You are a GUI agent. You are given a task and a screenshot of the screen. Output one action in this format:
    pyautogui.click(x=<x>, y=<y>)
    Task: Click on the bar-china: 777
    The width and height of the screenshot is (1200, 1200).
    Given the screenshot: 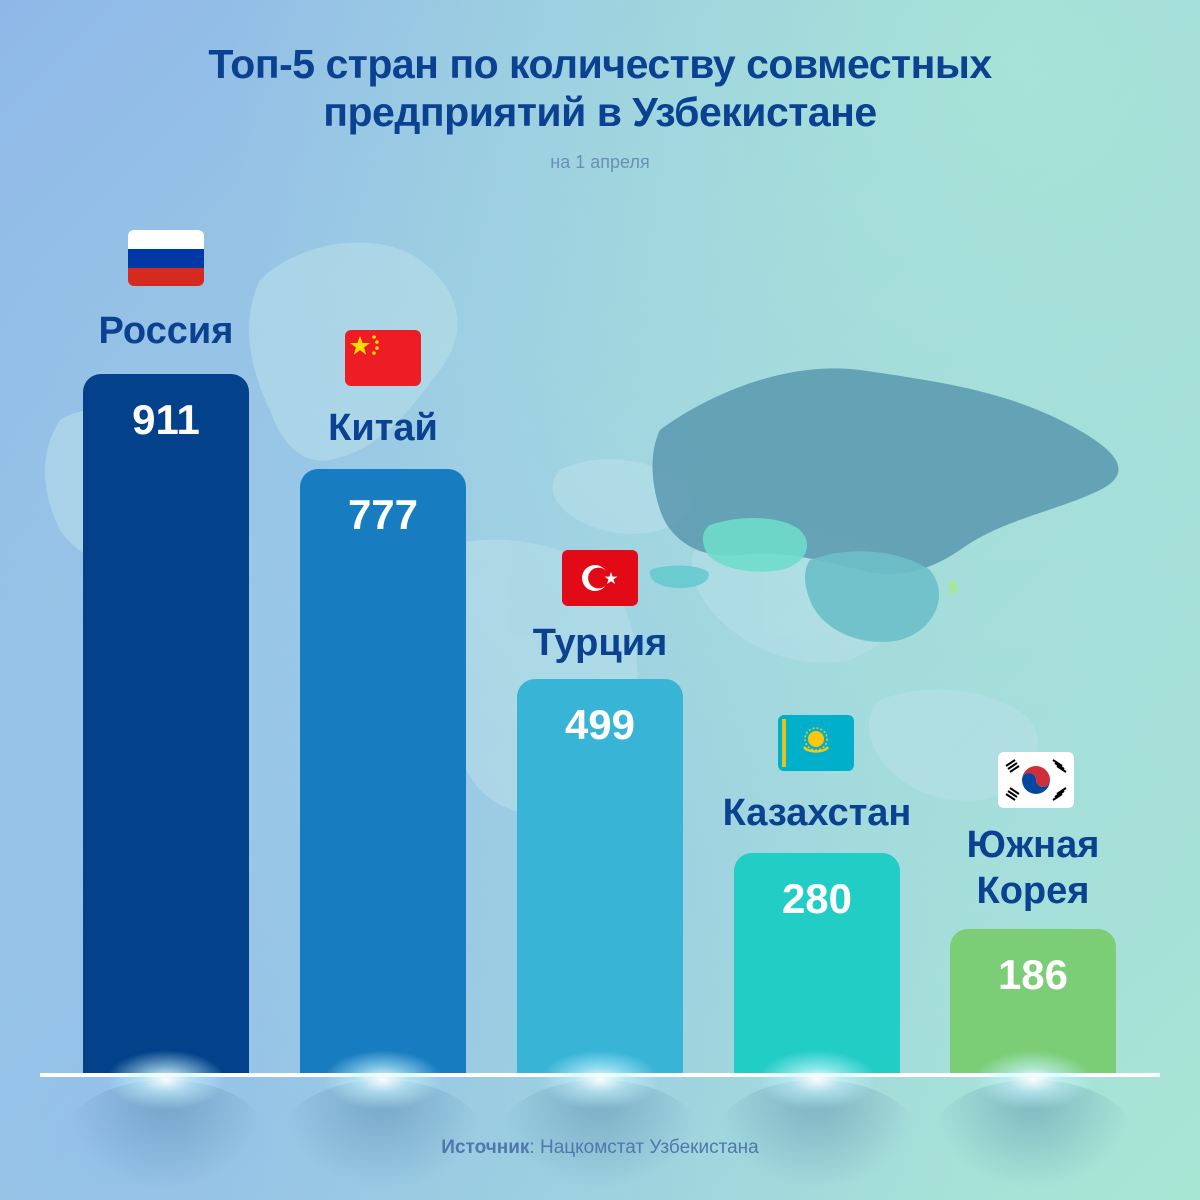 What is the action you would take?
    pyautogui.click(x=383, y=772)
    